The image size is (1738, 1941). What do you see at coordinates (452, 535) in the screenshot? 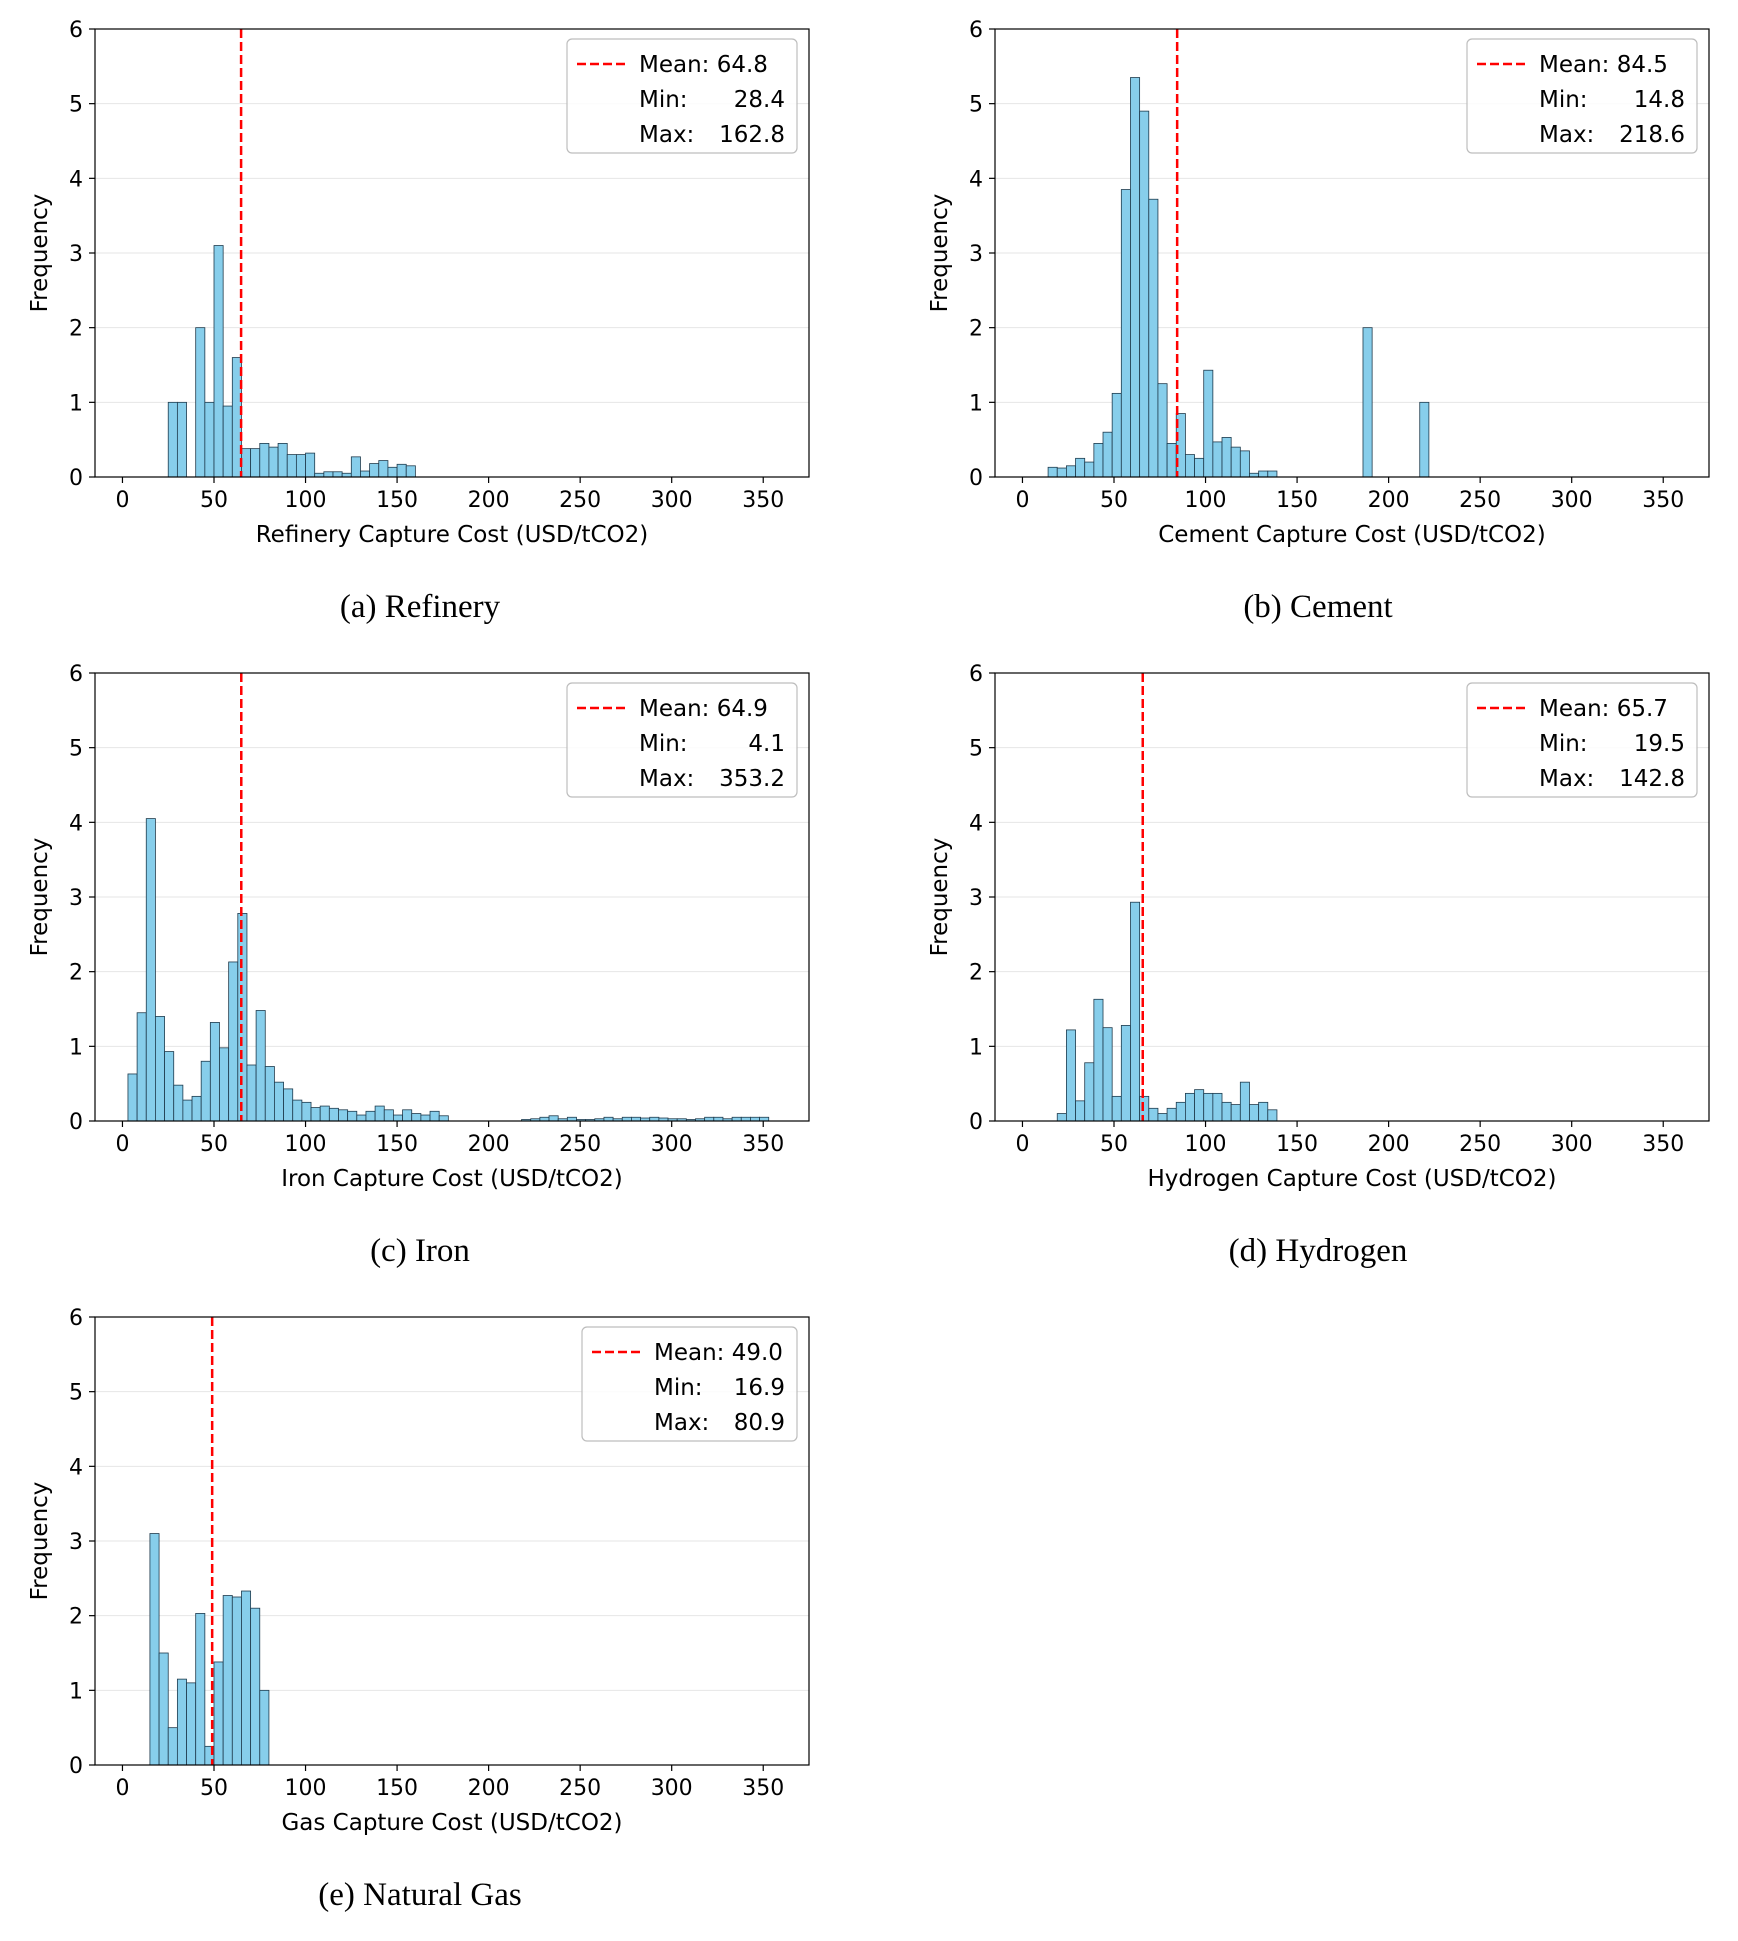
I see `x-axis-label: Refinery Capture Cost (USD/tCO2)` at bounding box center [452, 535].